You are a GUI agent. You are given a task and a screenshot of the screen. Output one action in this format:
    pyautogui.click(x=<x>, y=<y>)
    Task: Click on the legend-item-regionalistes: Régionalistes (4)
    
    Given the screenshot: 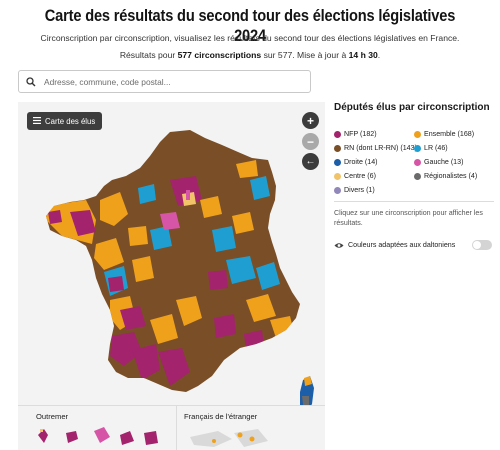 What is the action you would take?
    pyautogui.click(x=445, y=176)
    